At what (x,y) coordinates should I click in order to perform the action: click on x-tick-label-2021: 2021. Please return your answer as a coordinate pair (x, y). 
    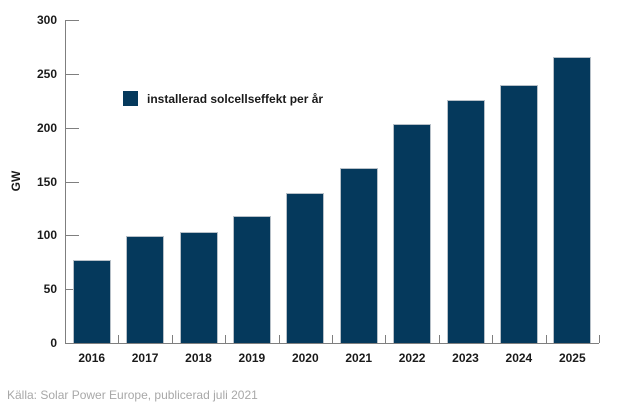
    Looking at the image, I should click on (359, 358).